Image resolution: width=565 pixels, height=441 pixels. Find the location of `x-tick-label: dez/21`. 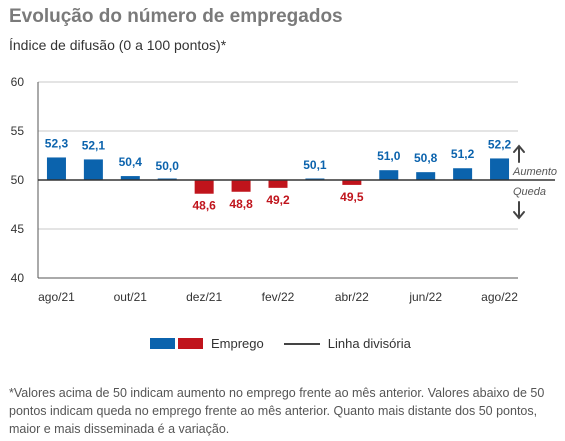

x-tick-label: dez/21 is located at coordinates (204, 297).